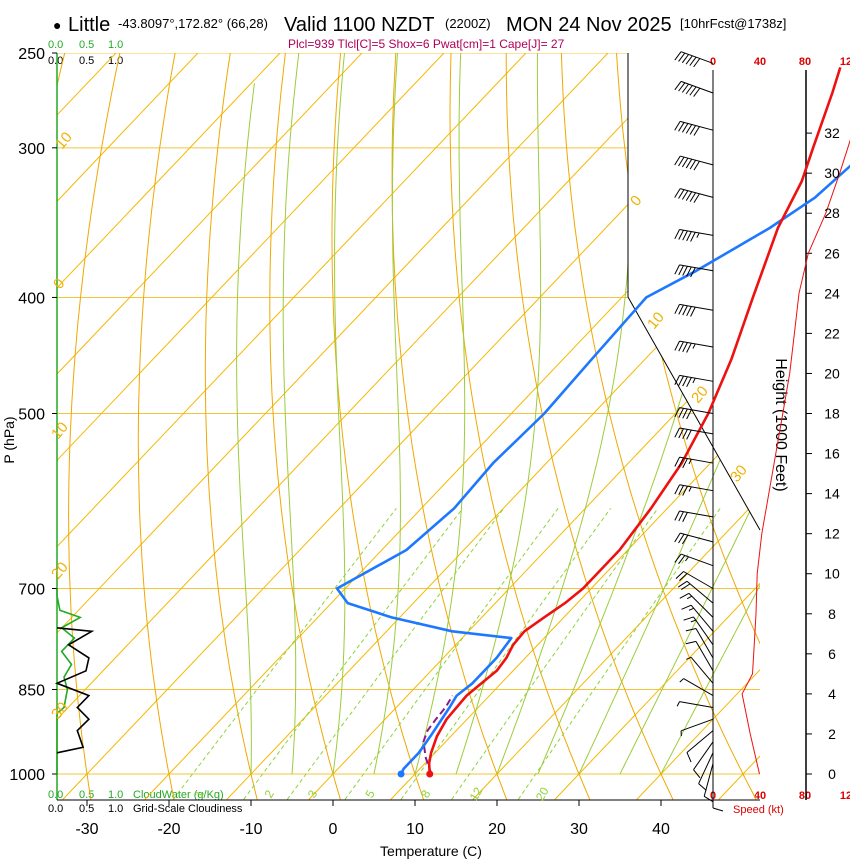 This screenshot has height=860, width=850. I want to click on isotherm-label: 0, so click(636, 200).